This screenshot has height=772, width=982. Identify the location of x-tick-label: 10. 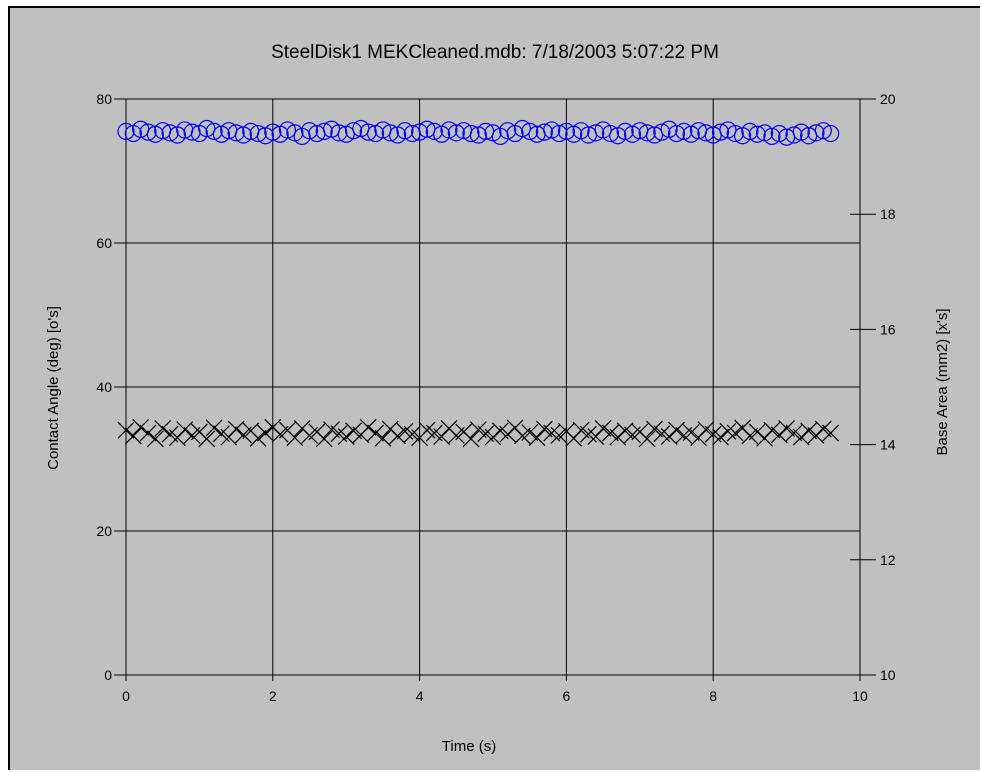
(860, 696).